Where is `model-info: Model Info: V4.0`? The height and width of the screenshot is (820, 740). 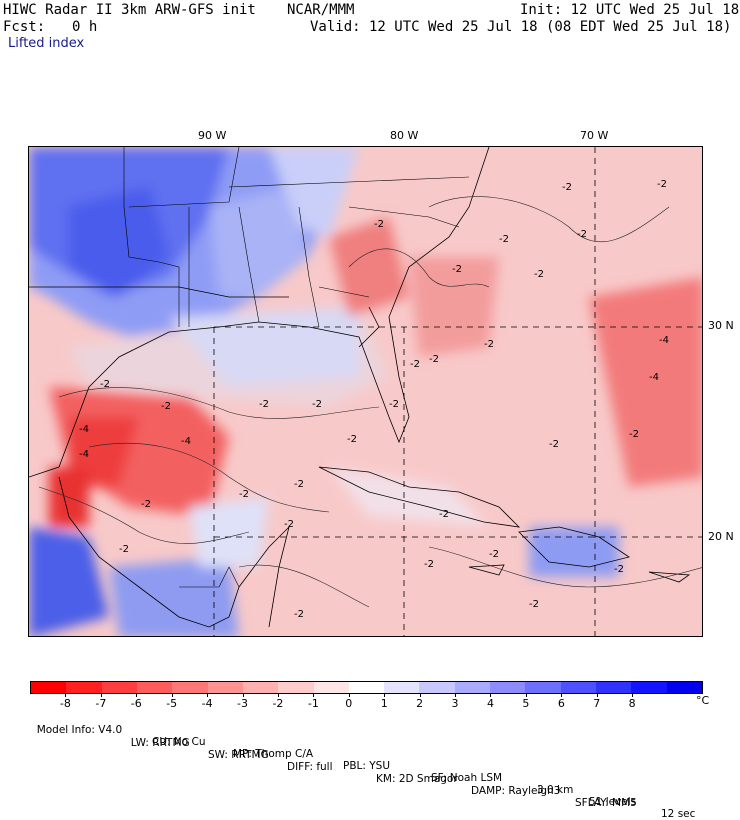 model-info: Model Info: V4.0 is located at coordinates (79, 730).